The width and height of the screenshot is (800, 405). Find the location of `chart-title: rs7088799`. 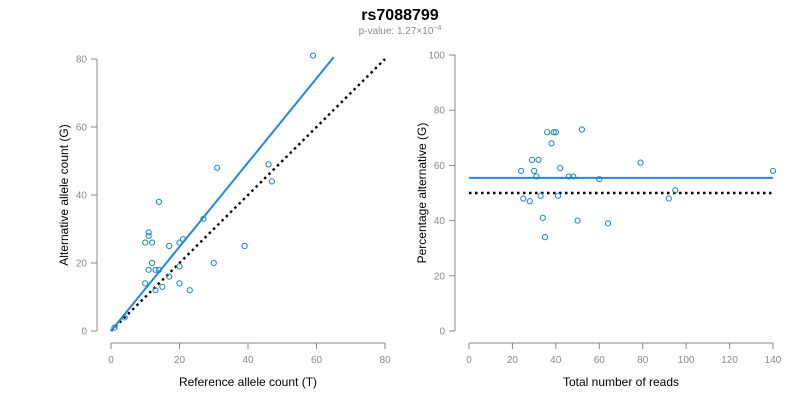

chart-title: rs7088799 is located at coordinates (400, 15).